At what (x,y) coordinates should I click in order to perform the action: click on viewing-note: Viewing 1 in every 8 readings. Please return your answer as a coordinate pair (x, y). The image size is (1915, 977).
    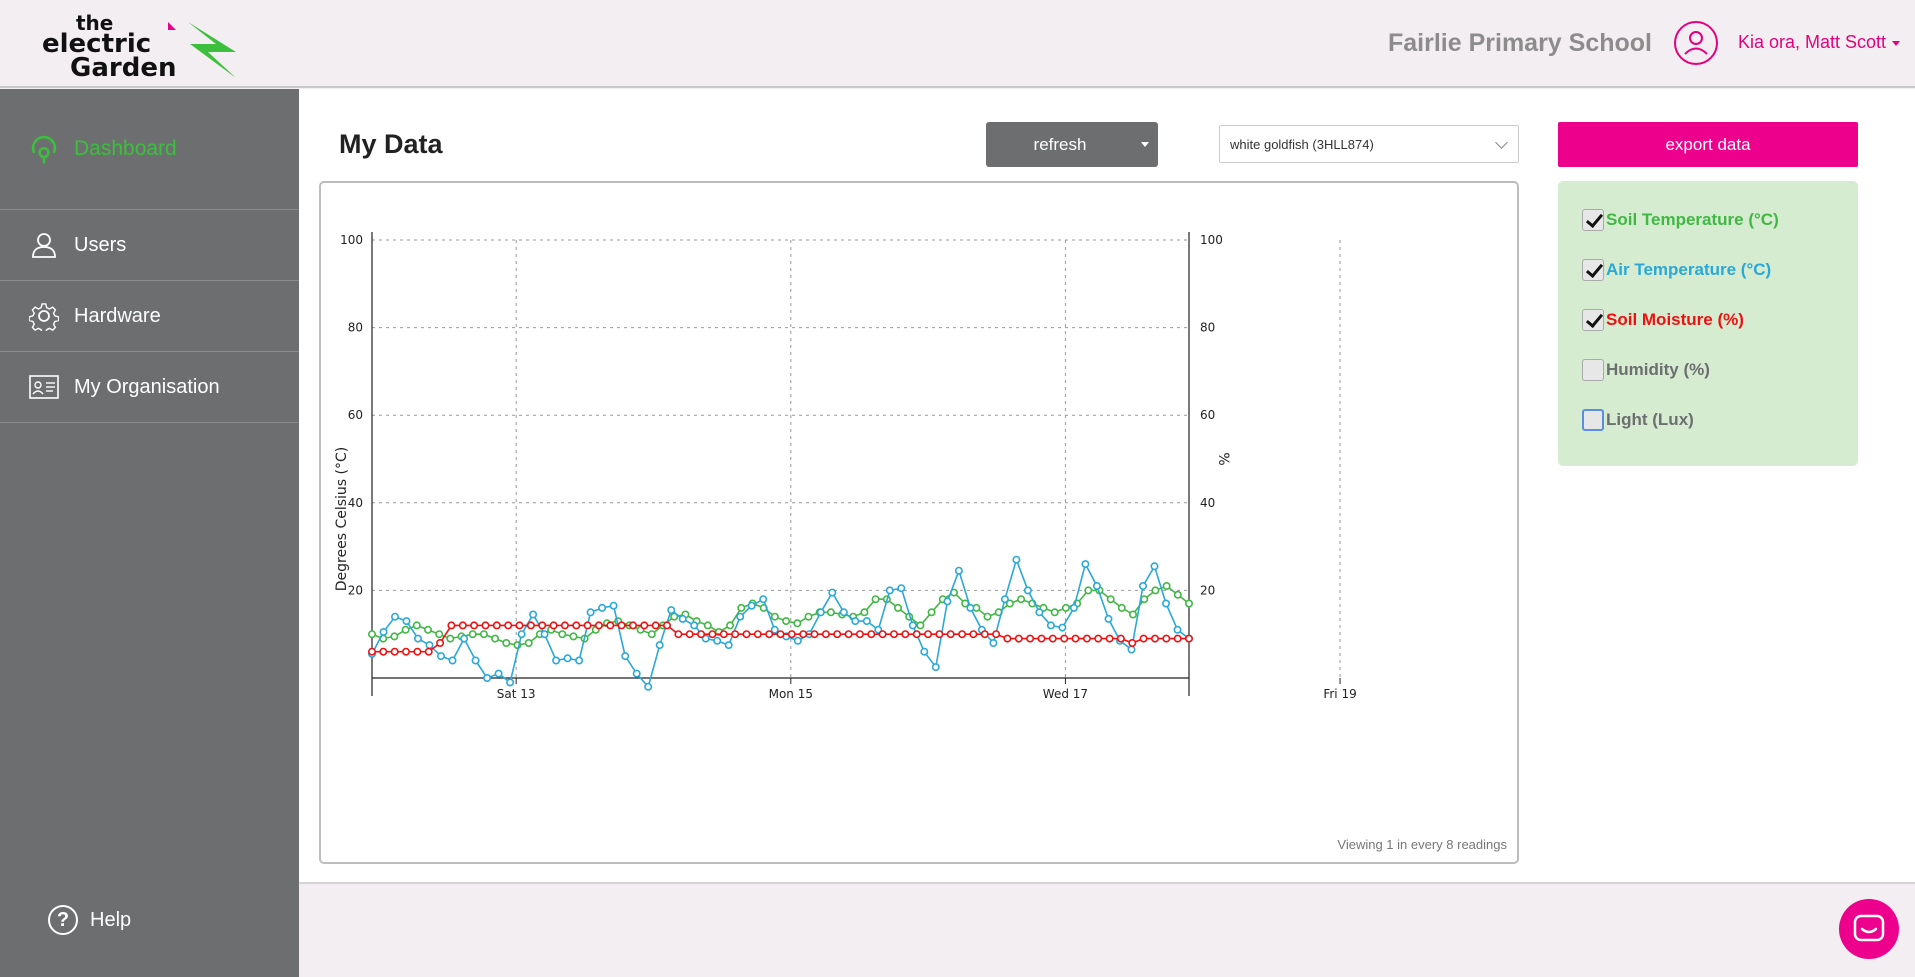
    Looking at the image, I should click on (1422, 844).